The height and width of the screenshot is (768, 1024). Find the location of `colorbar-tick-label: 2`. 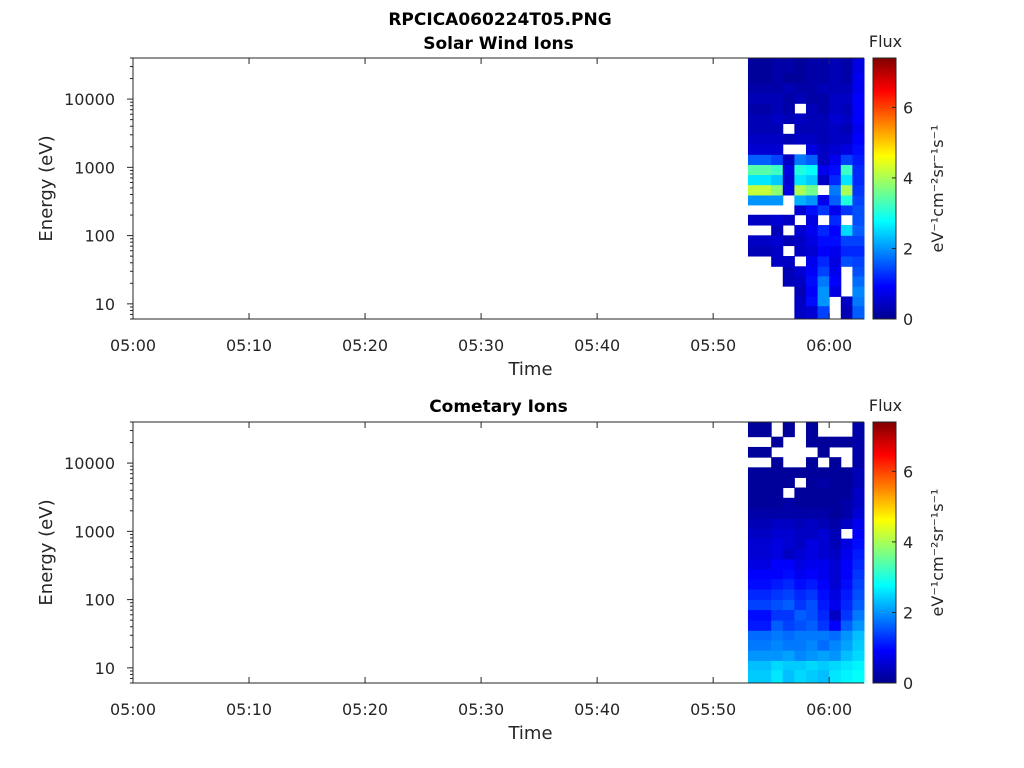

colorbar-tick-label: 2 is located at coordinates (908, 248).